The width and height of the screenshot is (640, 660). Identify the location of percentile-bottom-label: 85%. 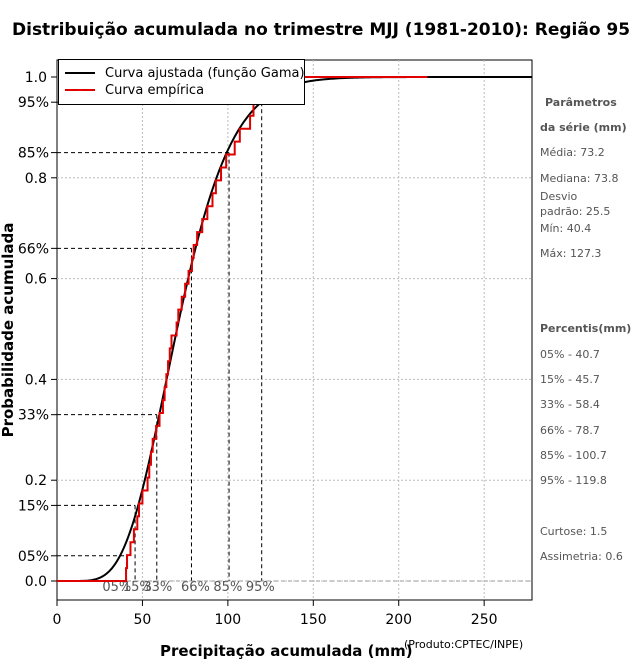
(227, 587).